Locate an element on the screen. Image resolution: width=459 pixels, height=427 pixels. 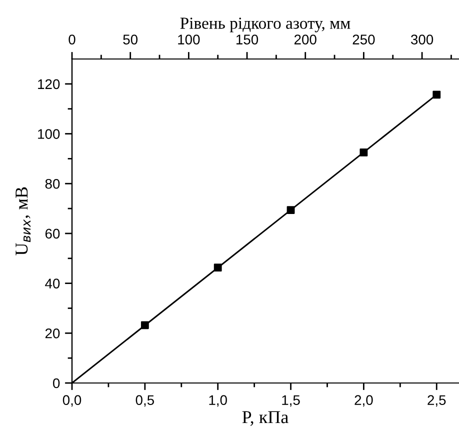
x2-tick-label: 150 is located at coordinates (247, 39).